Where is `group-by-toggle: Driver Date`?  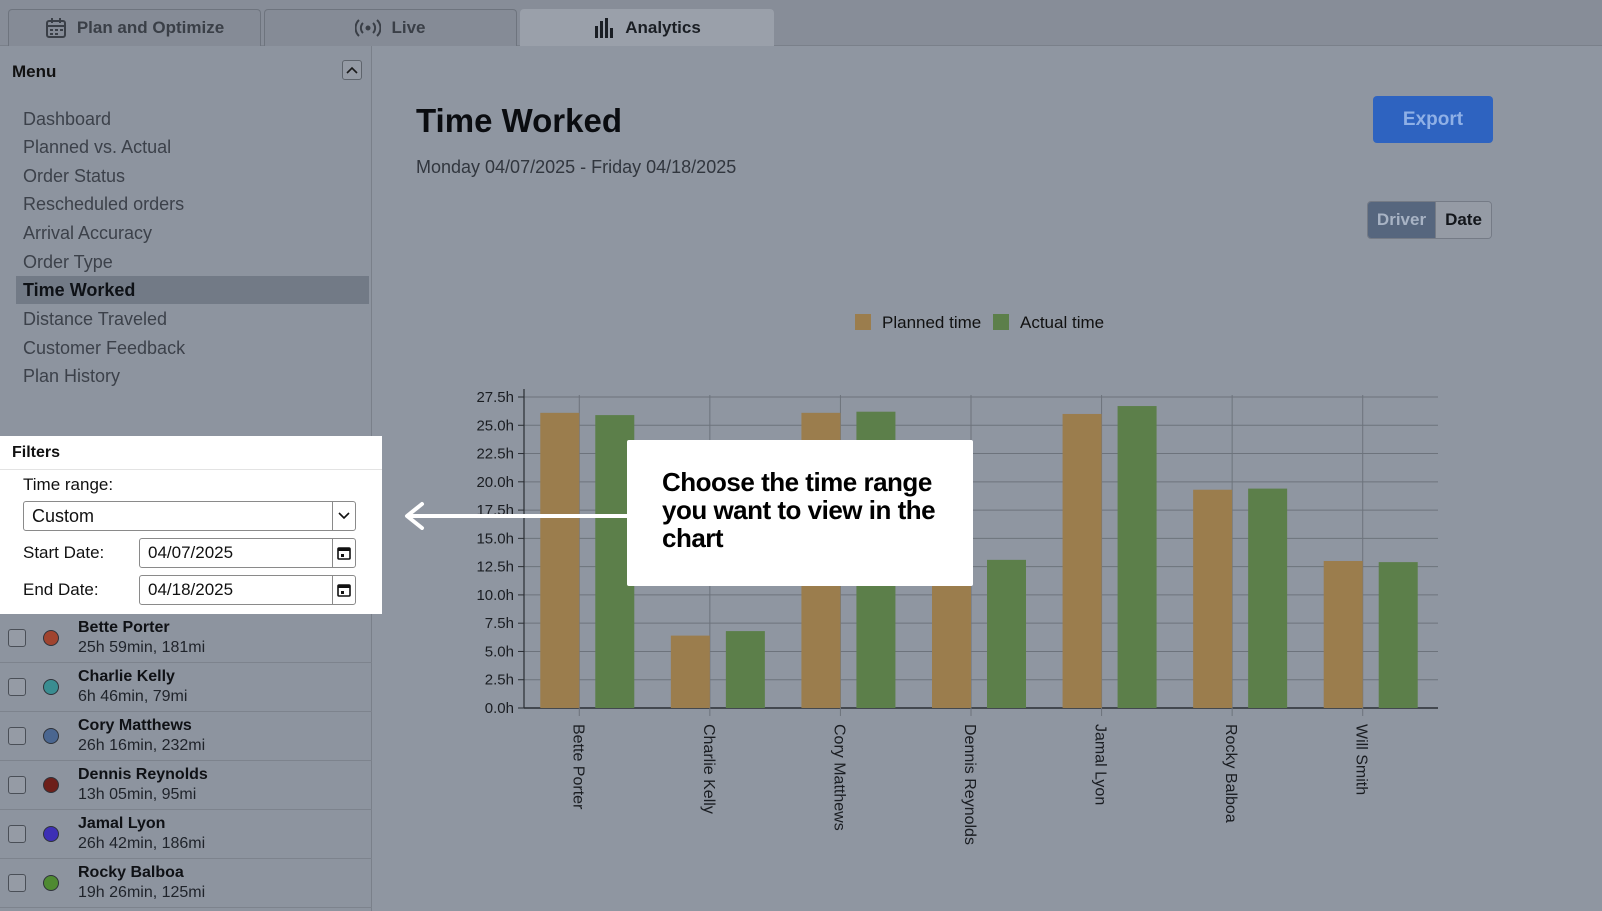
group-by-toggle: Driver Date is located at coordinates (1429, 220).